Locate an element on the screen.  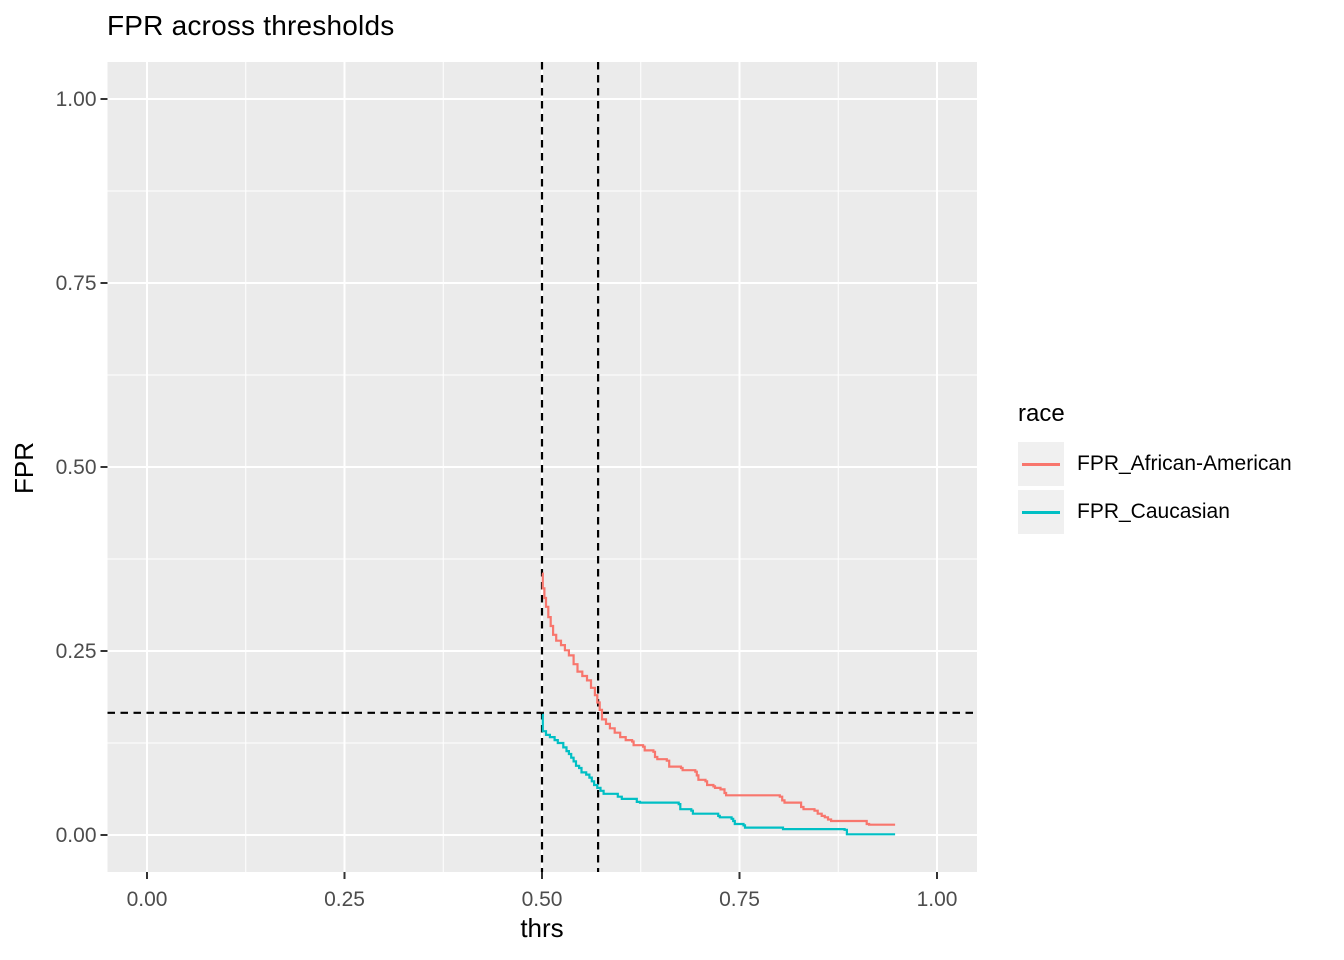
chart-title: FPR across thresholds is located at coordinates (251, 25).